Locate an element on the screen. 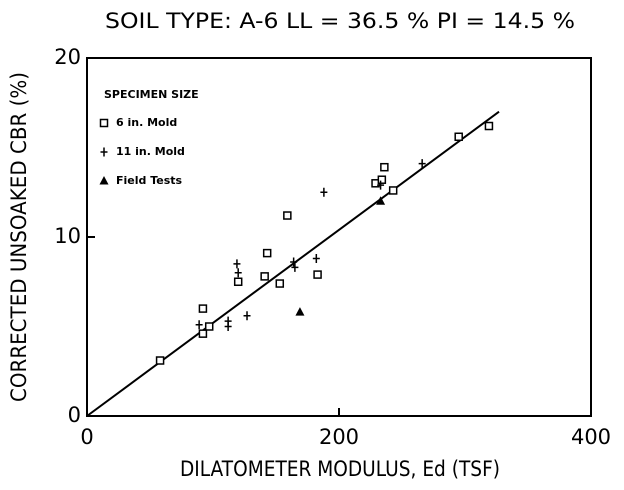 The width and height of the screenshot is (624, 490). y-tick-label: 0 is located at coordinates (74, 415).